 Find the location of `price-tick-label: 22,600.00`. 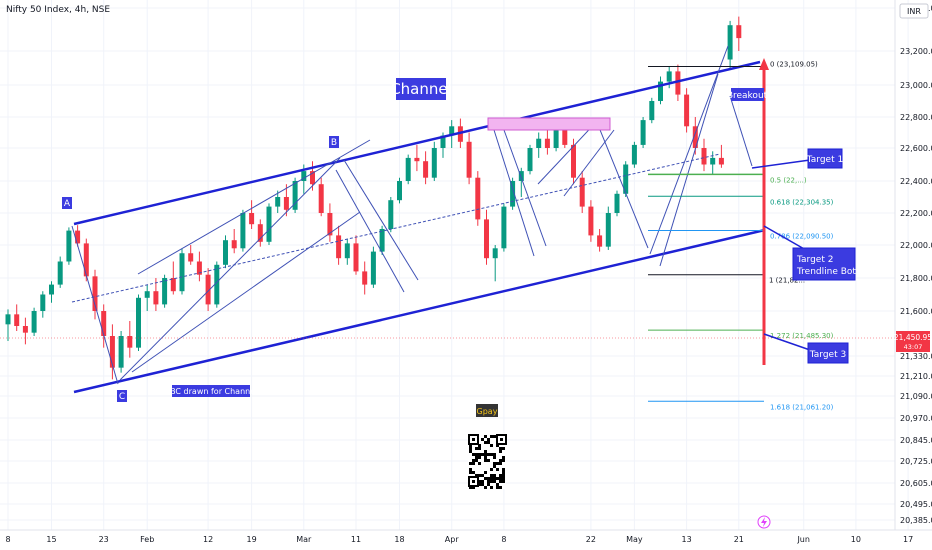

price-tick-label: 22,600.00 is located at coordinates (916, 148).